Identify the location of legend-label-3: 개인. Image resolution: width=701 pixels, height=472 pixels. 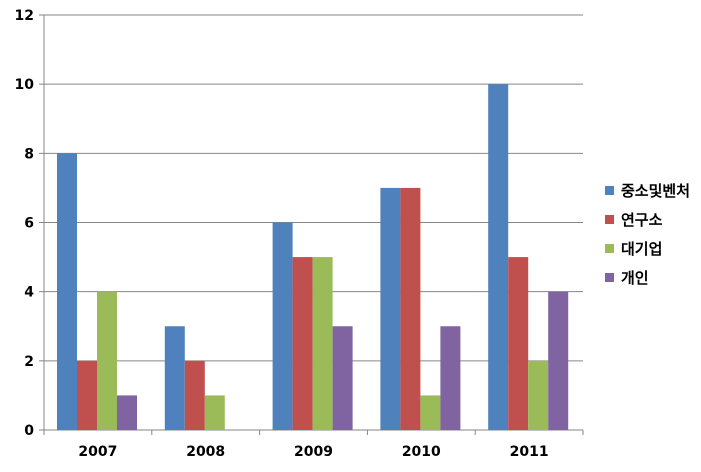
(635, 278).